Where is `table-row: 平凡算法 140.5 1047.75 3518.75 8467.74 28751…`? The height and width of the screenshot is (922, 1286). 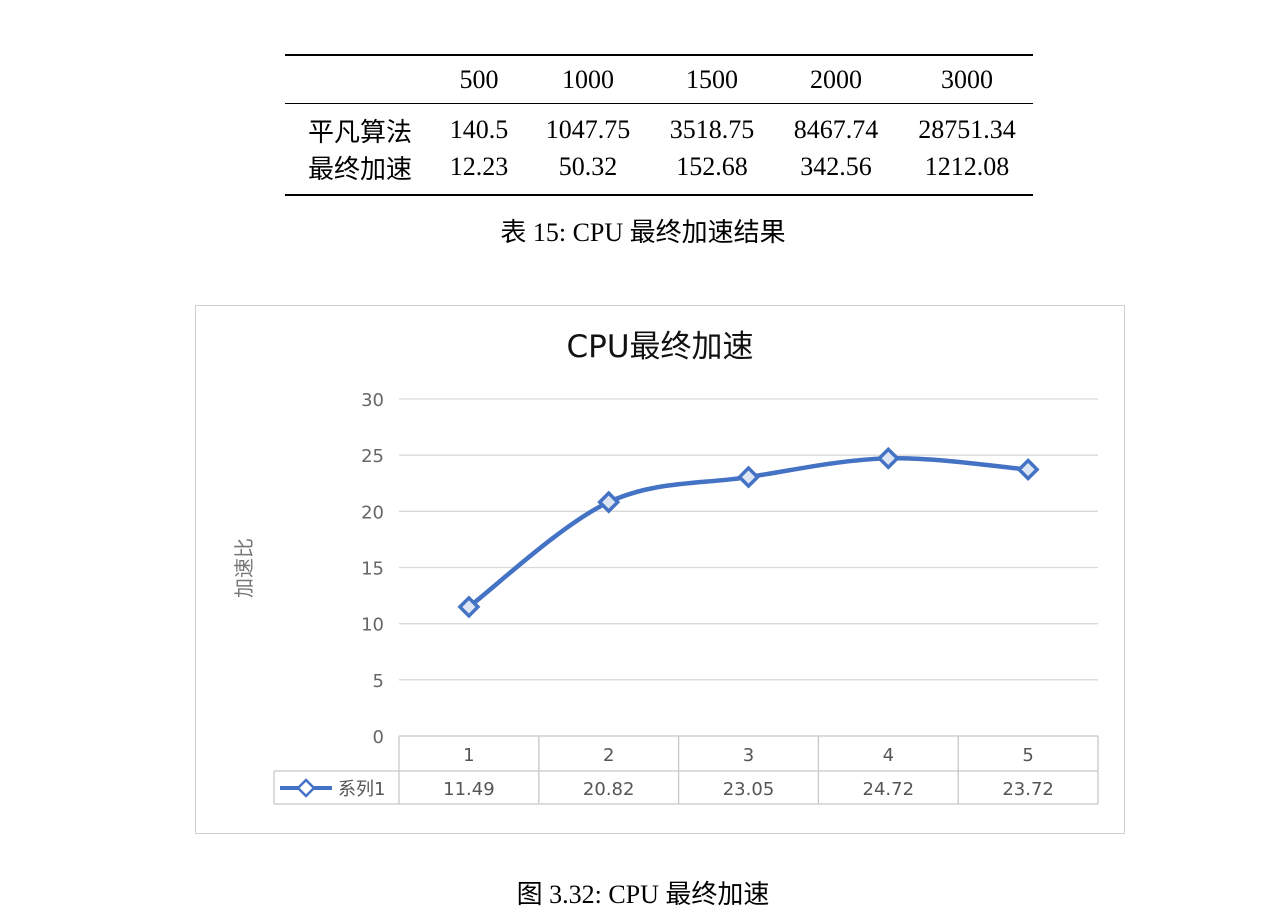 table-row: 平凡算法 140.5 1047.75 3518.75 8467.74 28751… is located at coordinates (659, 126).